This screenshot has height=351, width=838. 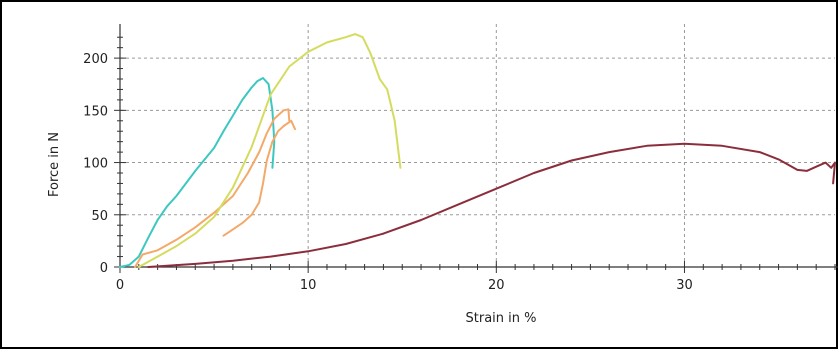 What do you see at coordinates (308, 285) in the screenshot?
I see `x-tick-label: 10` at bounding box center [308, 285].